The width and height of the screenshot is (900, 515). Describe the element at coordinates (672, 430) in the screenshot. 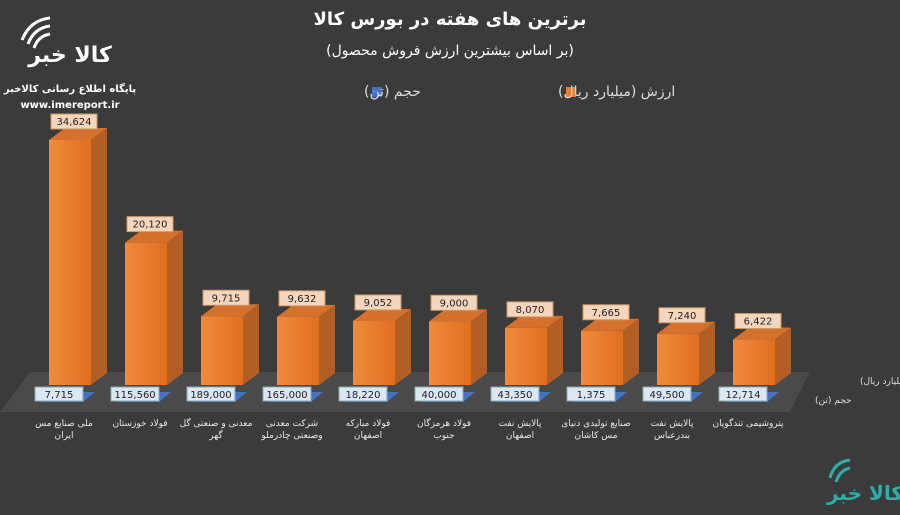

I see `x-tick-label: پالایش نفت بندرعباس` at that location.